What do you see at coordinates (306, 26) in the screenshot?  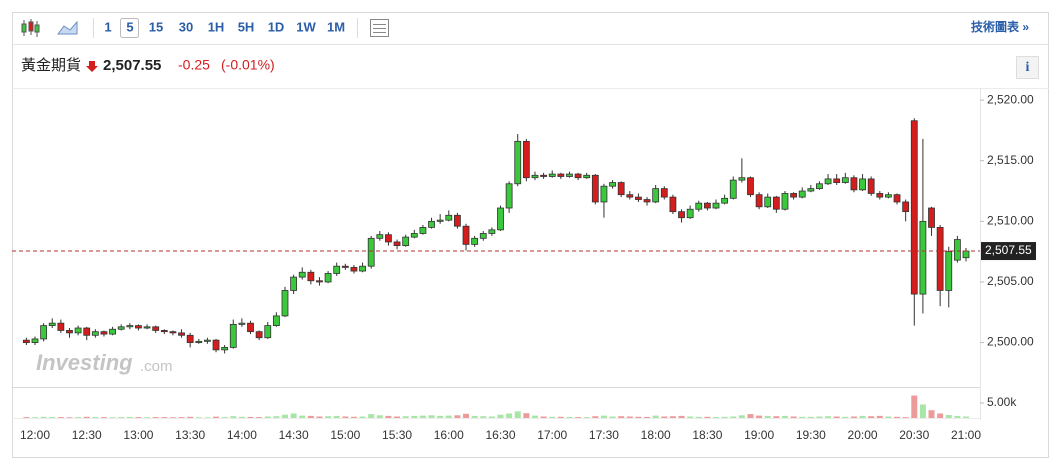 I see `interval-button: 1W` at bounding box center [306, 26].